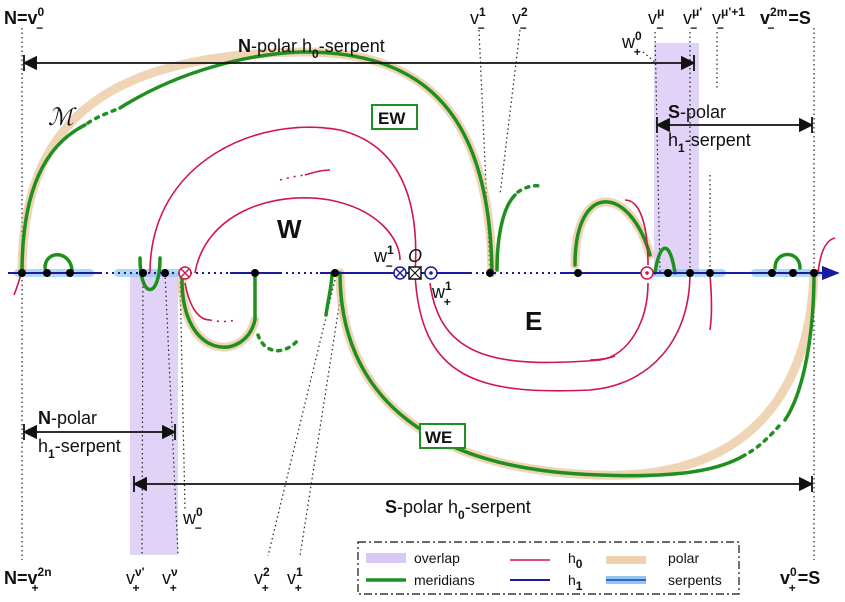  What do you see at coordinates (415, 256) in the screenshot?
I see `label-origin: O` at bounding box center [415, 256].